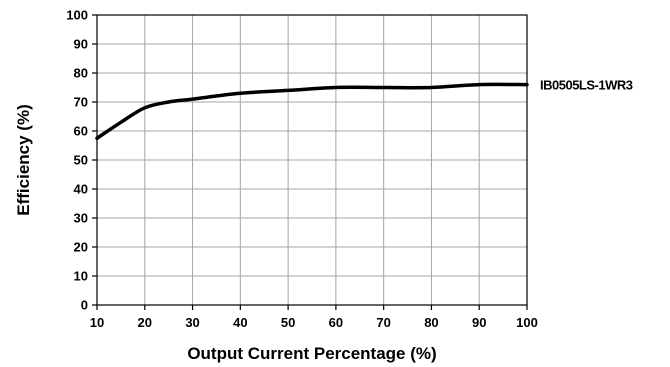 This screenshot has width=670, height=367. What do you see at coordinates (240, 322) in the screenshot?
I see `x-tick-label: 40` at bounding box center [240, 322].